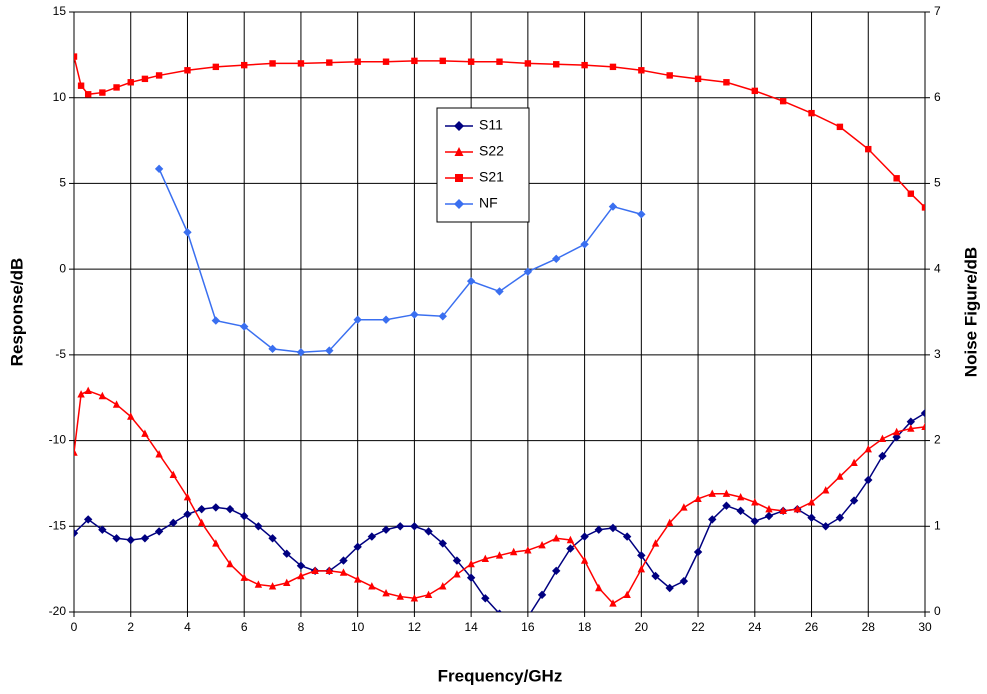  Describe the element at coordinates (471, 627) in the screenshot. I see `x-tick-label: 14` at that location.